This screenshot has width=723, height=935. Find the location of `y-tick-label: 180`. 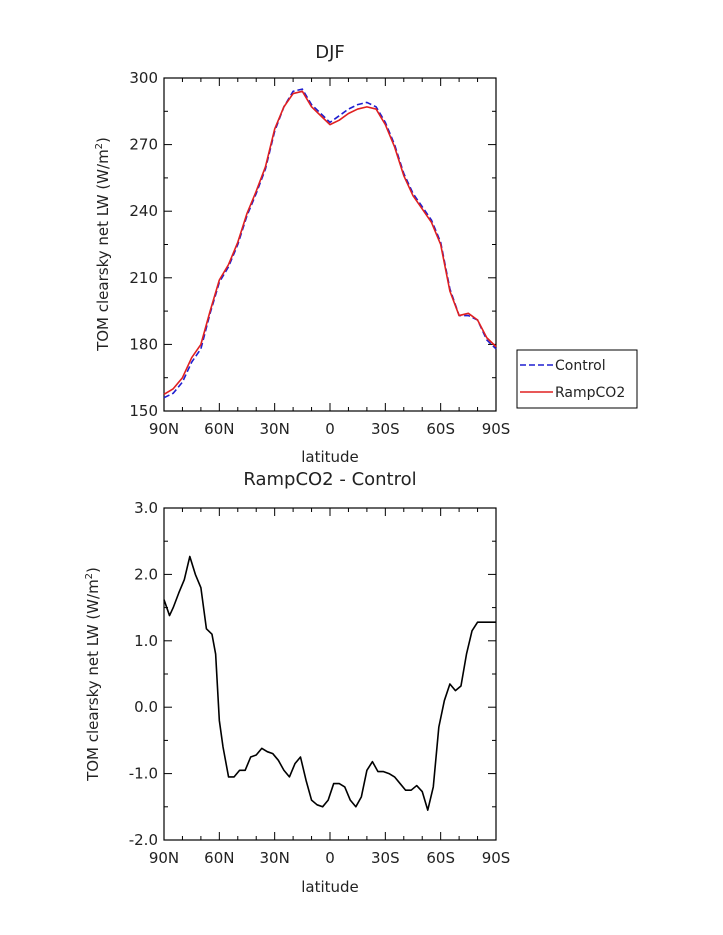

y-tick-label: 180 is located at coordinates (143, 344).